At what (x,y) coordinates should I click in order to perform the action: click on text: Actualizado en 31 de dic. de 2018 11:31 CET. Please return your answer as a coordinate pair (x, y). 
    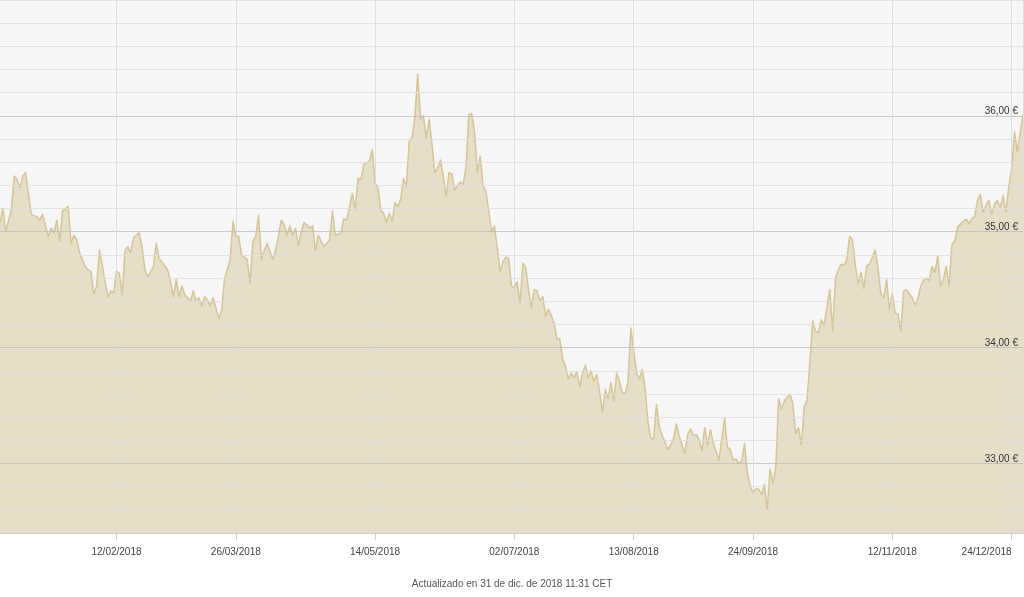
    Looking at the image, I should click on (512, 583).